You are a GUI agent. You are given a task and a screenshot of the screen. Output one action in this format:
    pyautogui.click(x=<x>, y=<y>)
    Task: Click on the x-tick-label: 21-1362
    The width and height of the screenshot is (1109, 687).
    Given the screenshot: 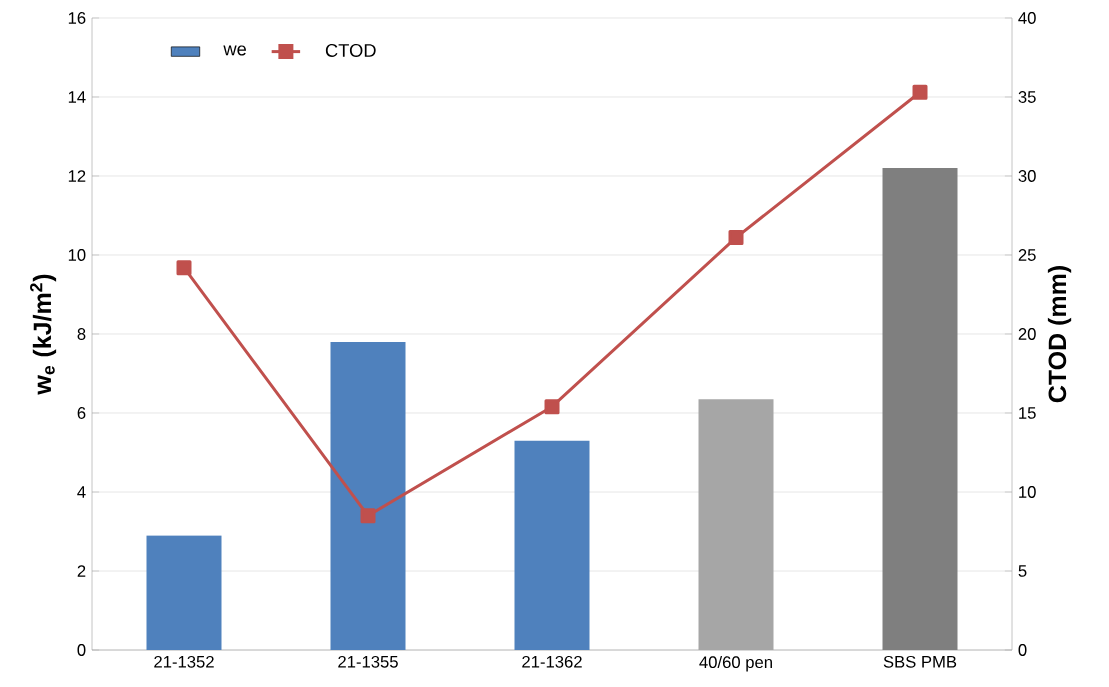 What is the action you would take?
    pyautogui.click(x=552, y=661)
    